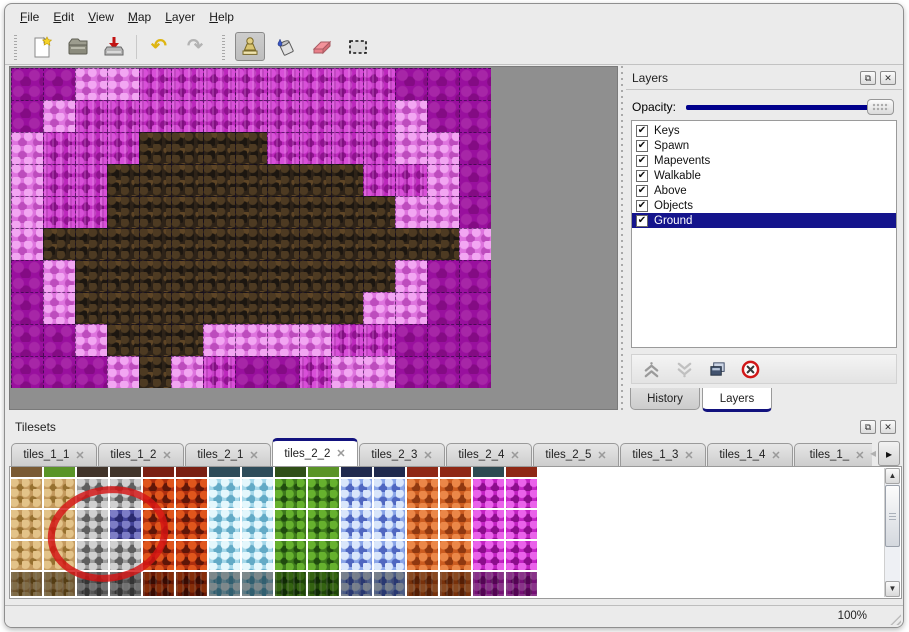 This screenshot has width=909, height=632. I want to click on opacity-slider, so click(790, 106).